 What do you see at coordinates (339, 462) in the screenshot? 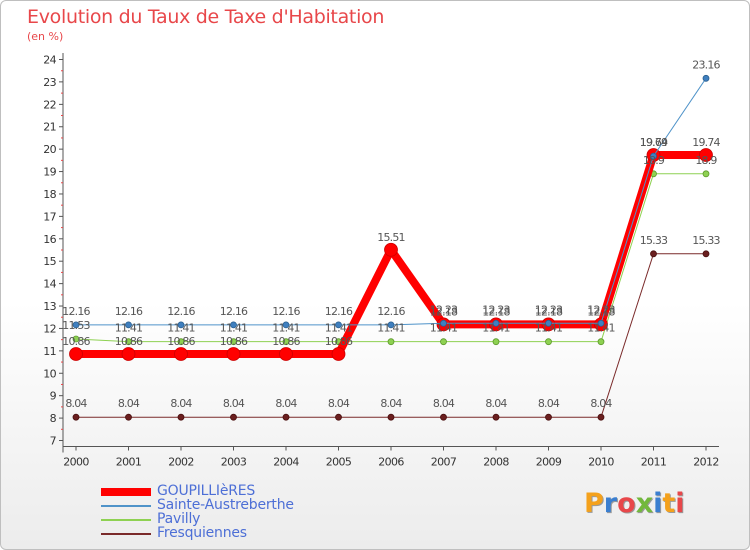
I see `x-tick-label: 2005` at bounding box center [339, 462].